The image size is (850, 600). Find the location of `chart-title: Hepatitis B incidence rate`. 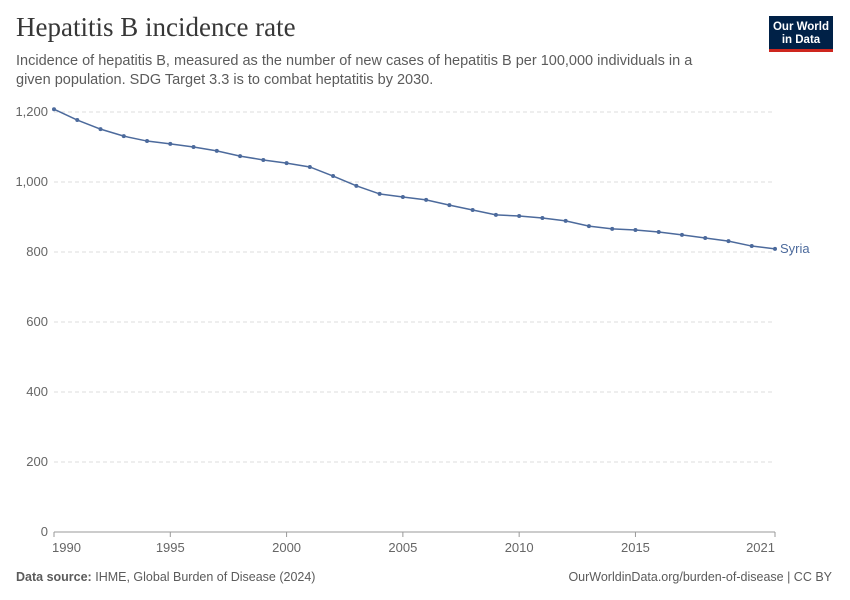

chart-title: Hepatitis B incidence rate is located at coordinates (156, 27).